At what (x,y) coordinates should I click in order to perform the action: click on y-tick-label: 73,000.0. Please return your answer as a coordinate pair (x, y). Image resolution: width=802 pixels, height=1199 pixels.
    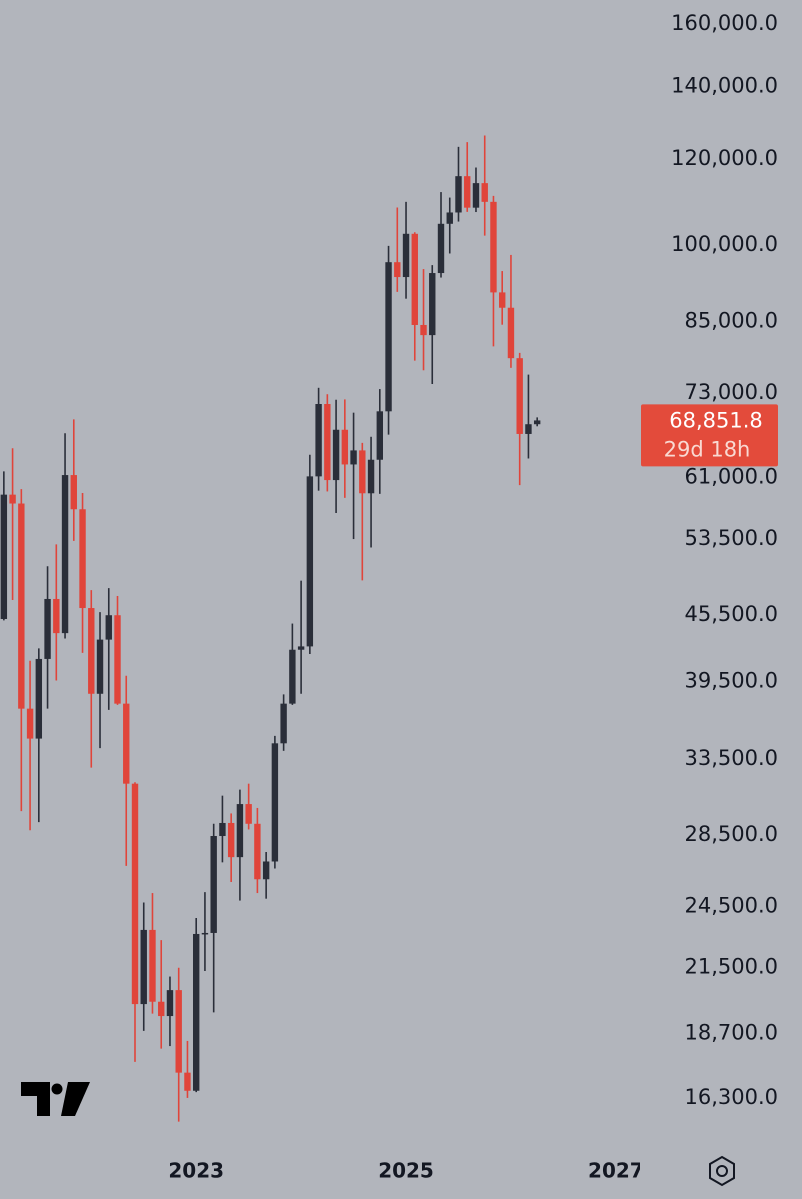
    Looking at the image, I should click on (731, 392).